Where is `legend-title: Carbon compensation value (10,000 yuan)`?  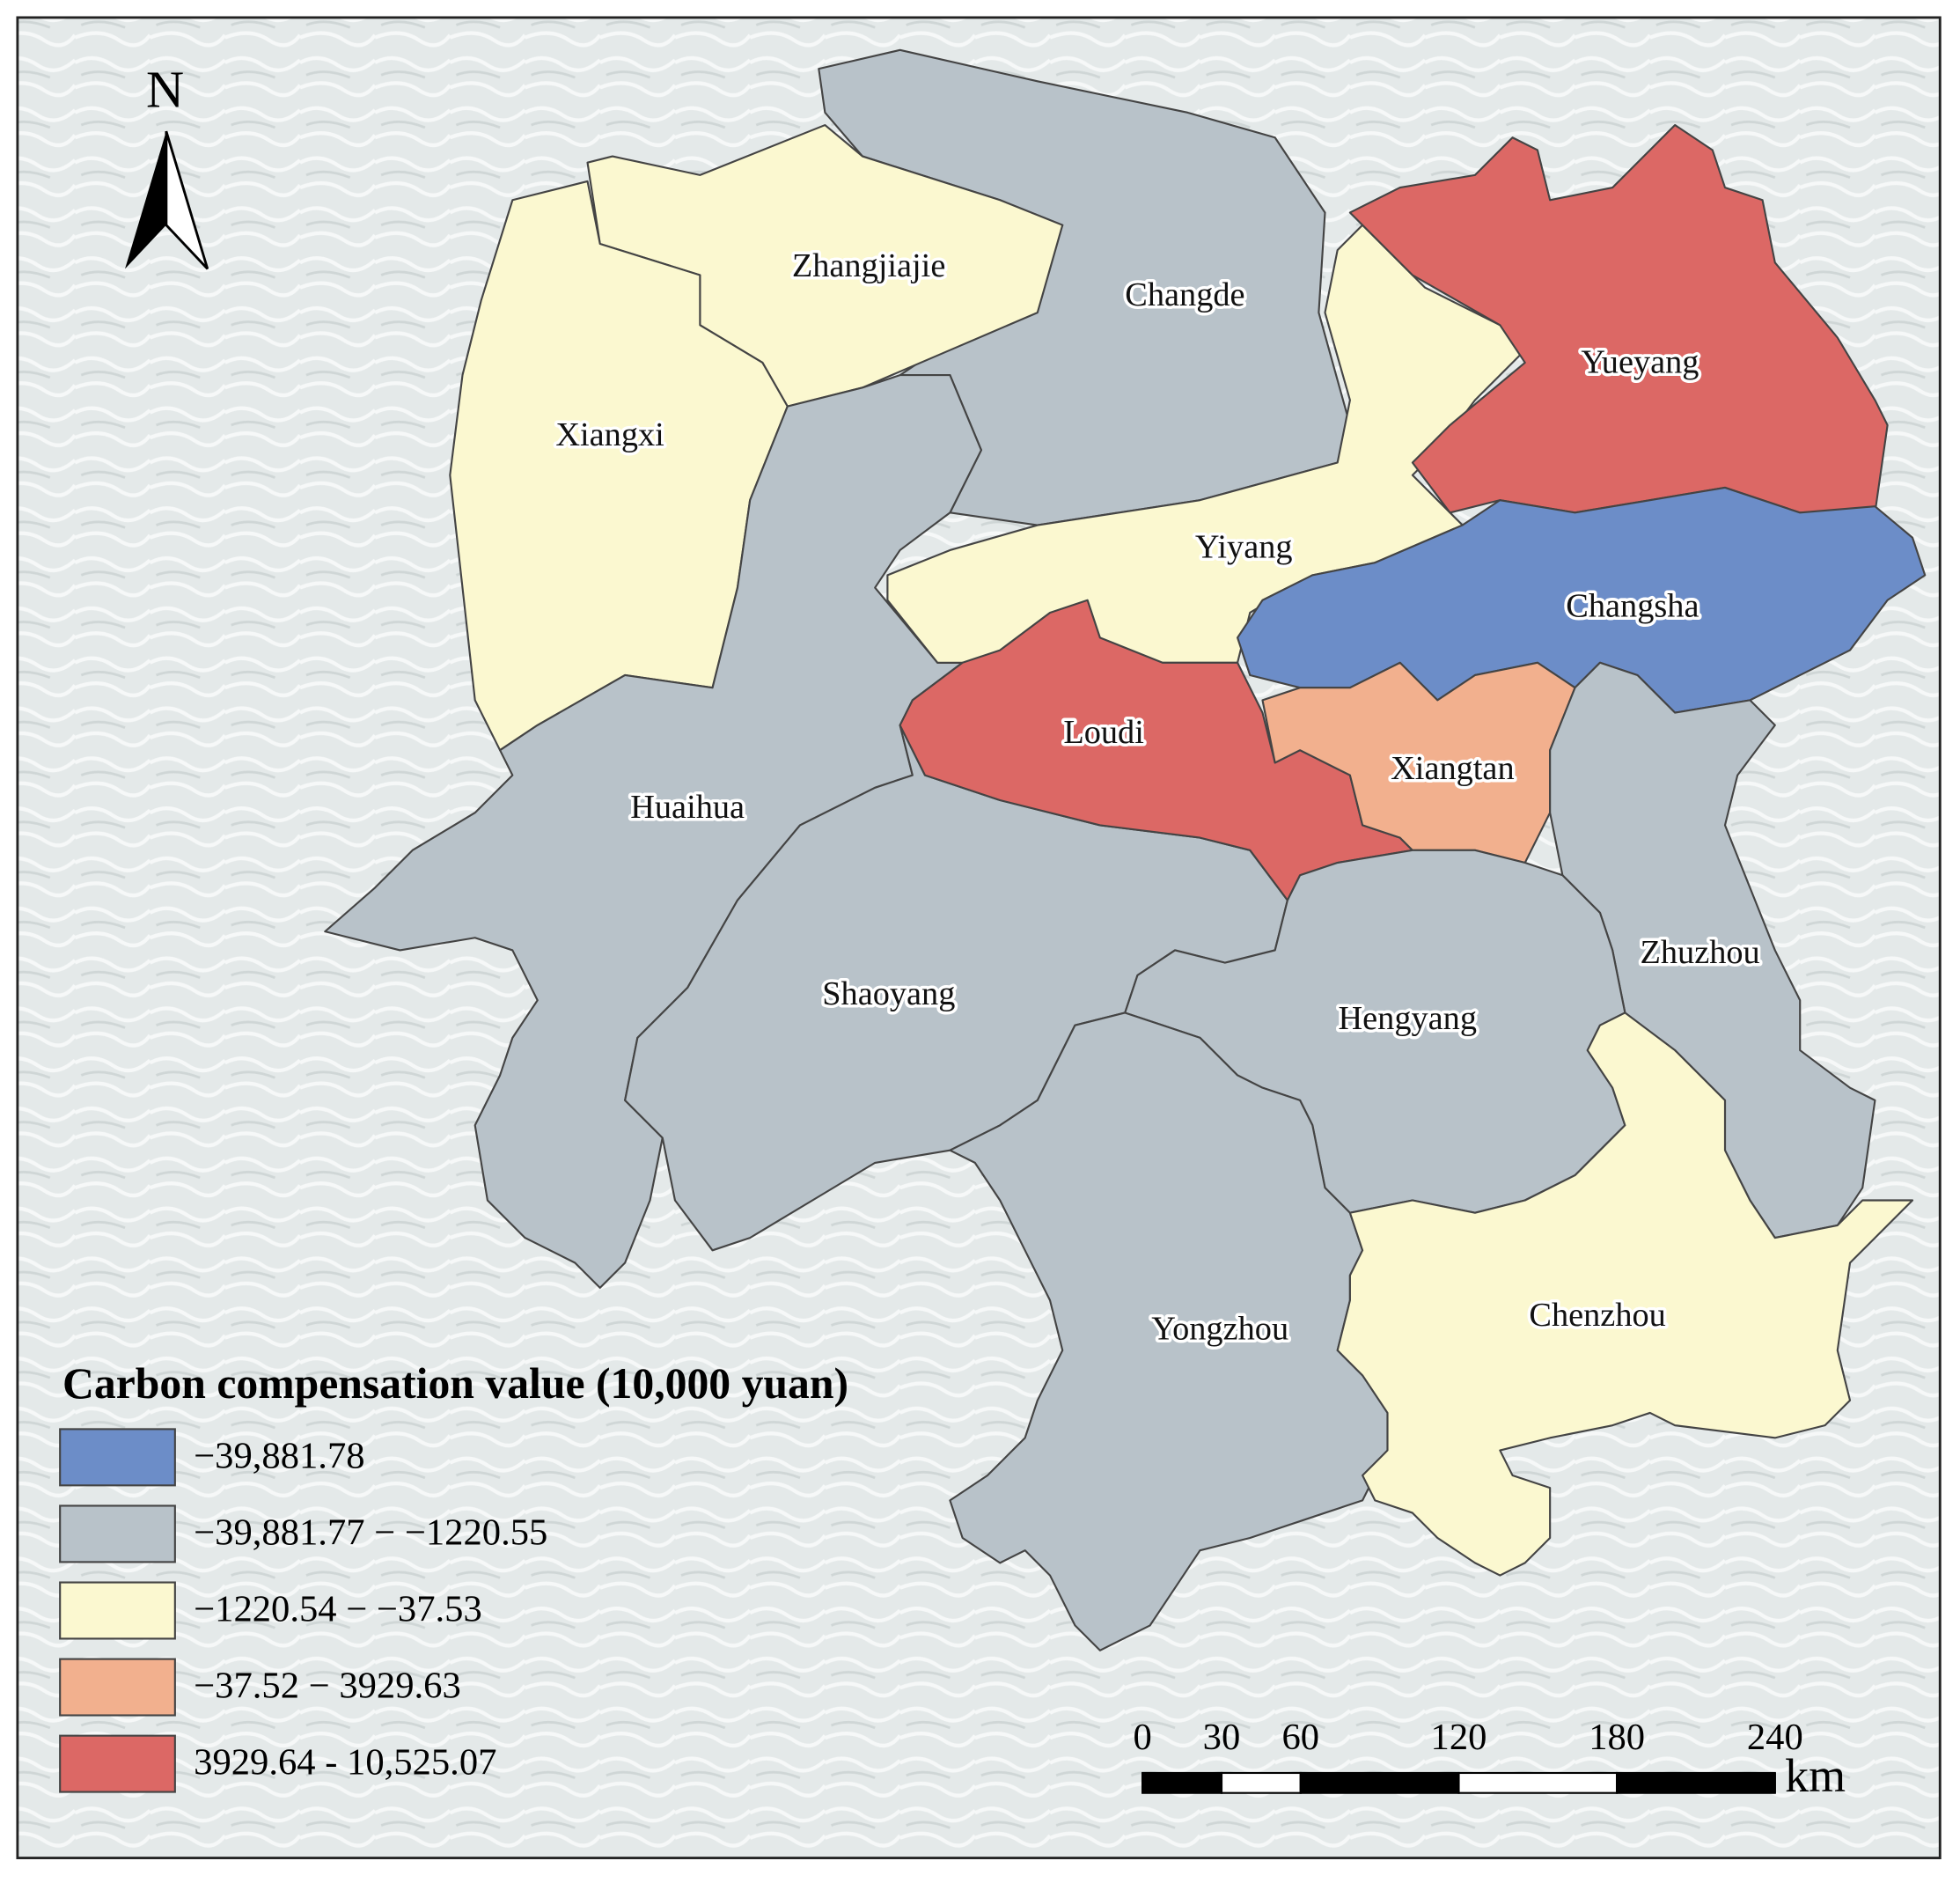 legend-title: Carbon compensation value (10,000 yuan) is located at coordinates (455, 1383).